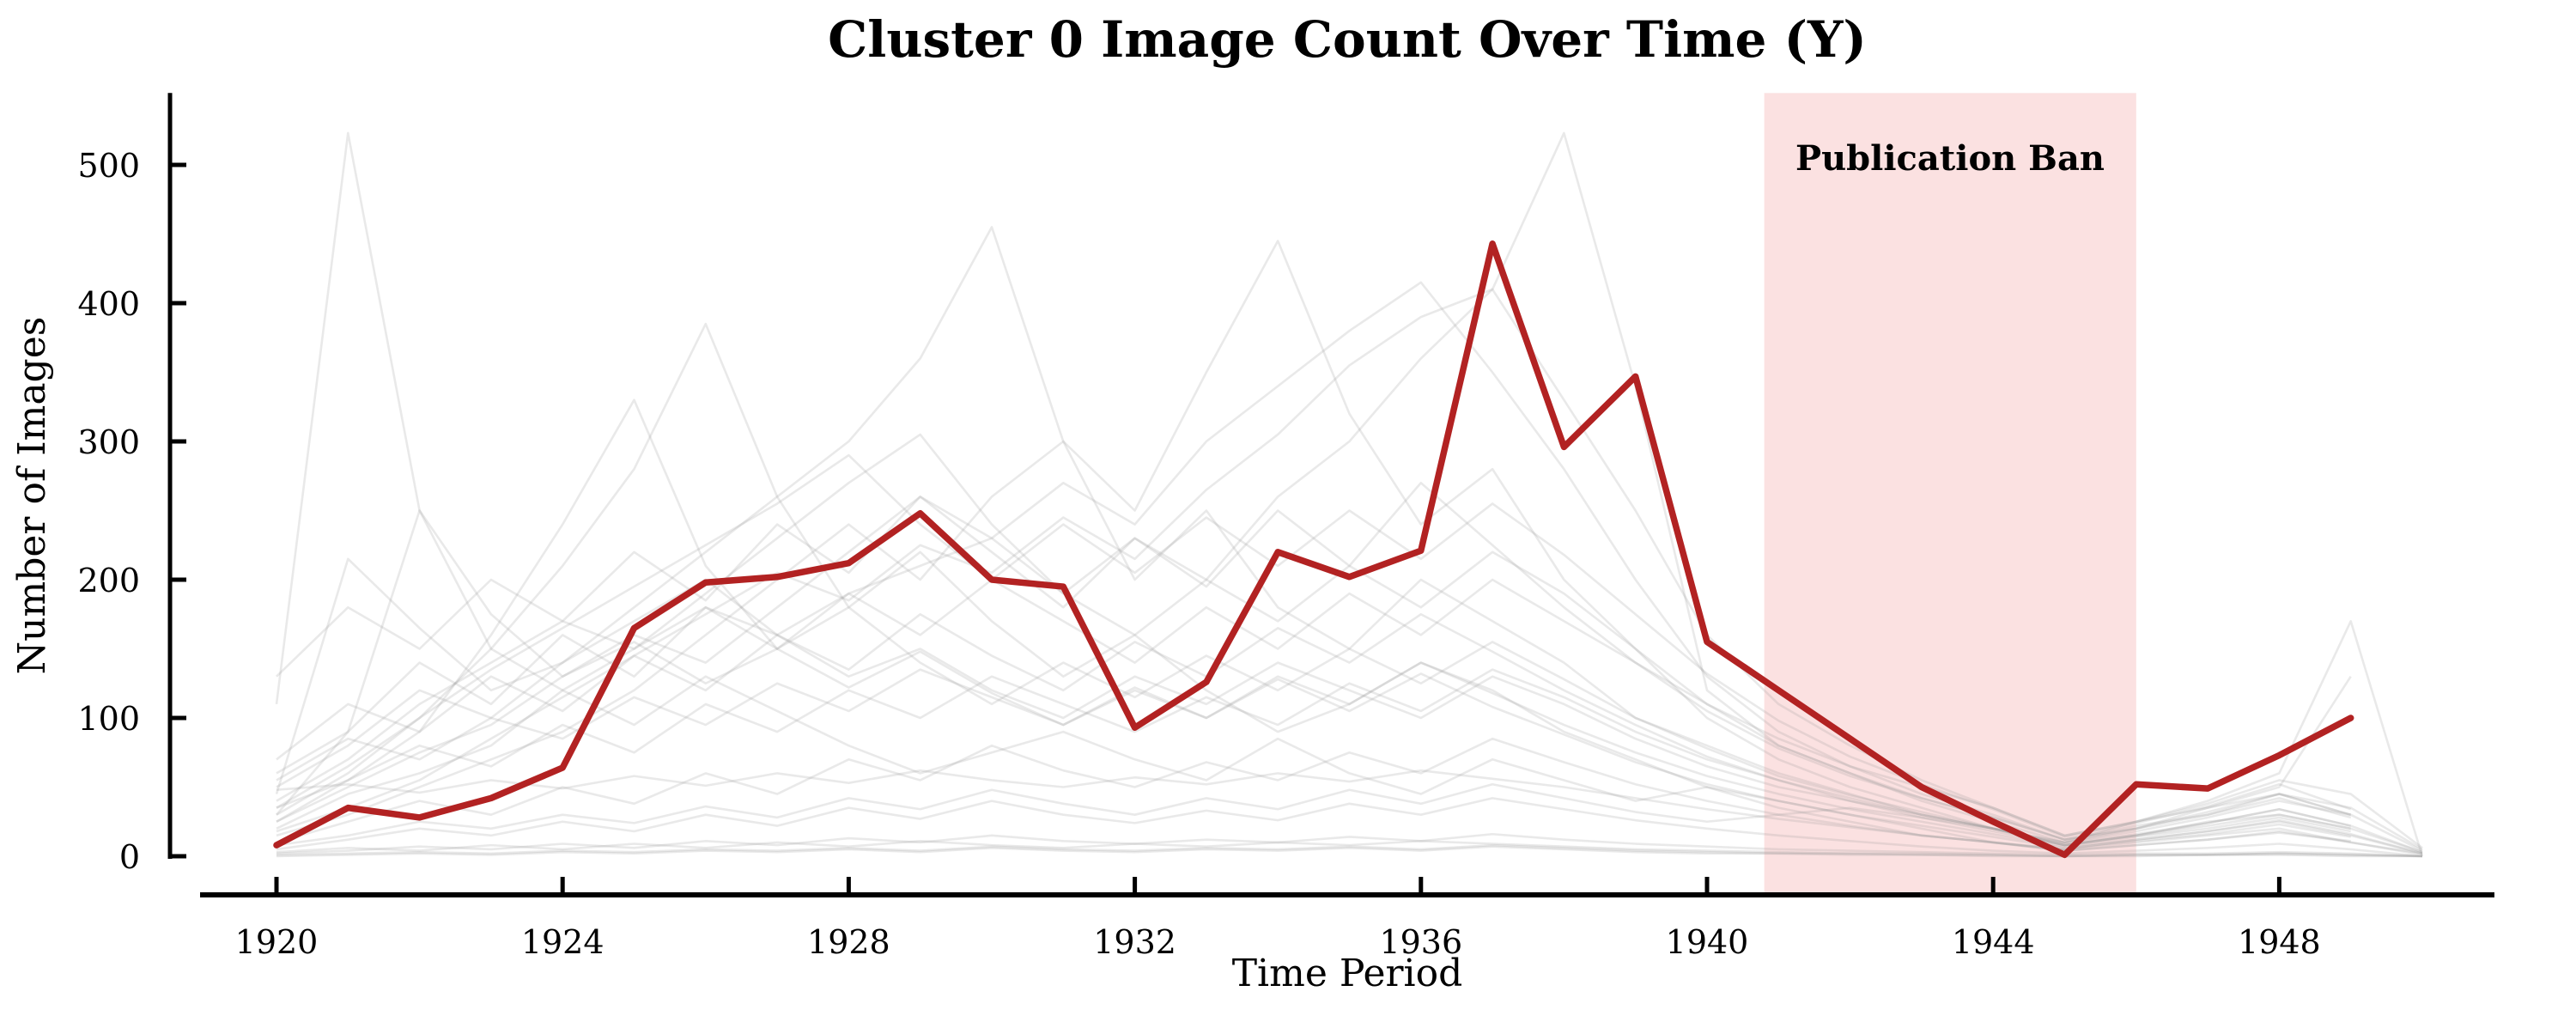 This screenshot has height=1034, width=2576. Describe the element at coordinates (1708, 942) in the screenshot. I see `x-tick-label: 1940` at that location.